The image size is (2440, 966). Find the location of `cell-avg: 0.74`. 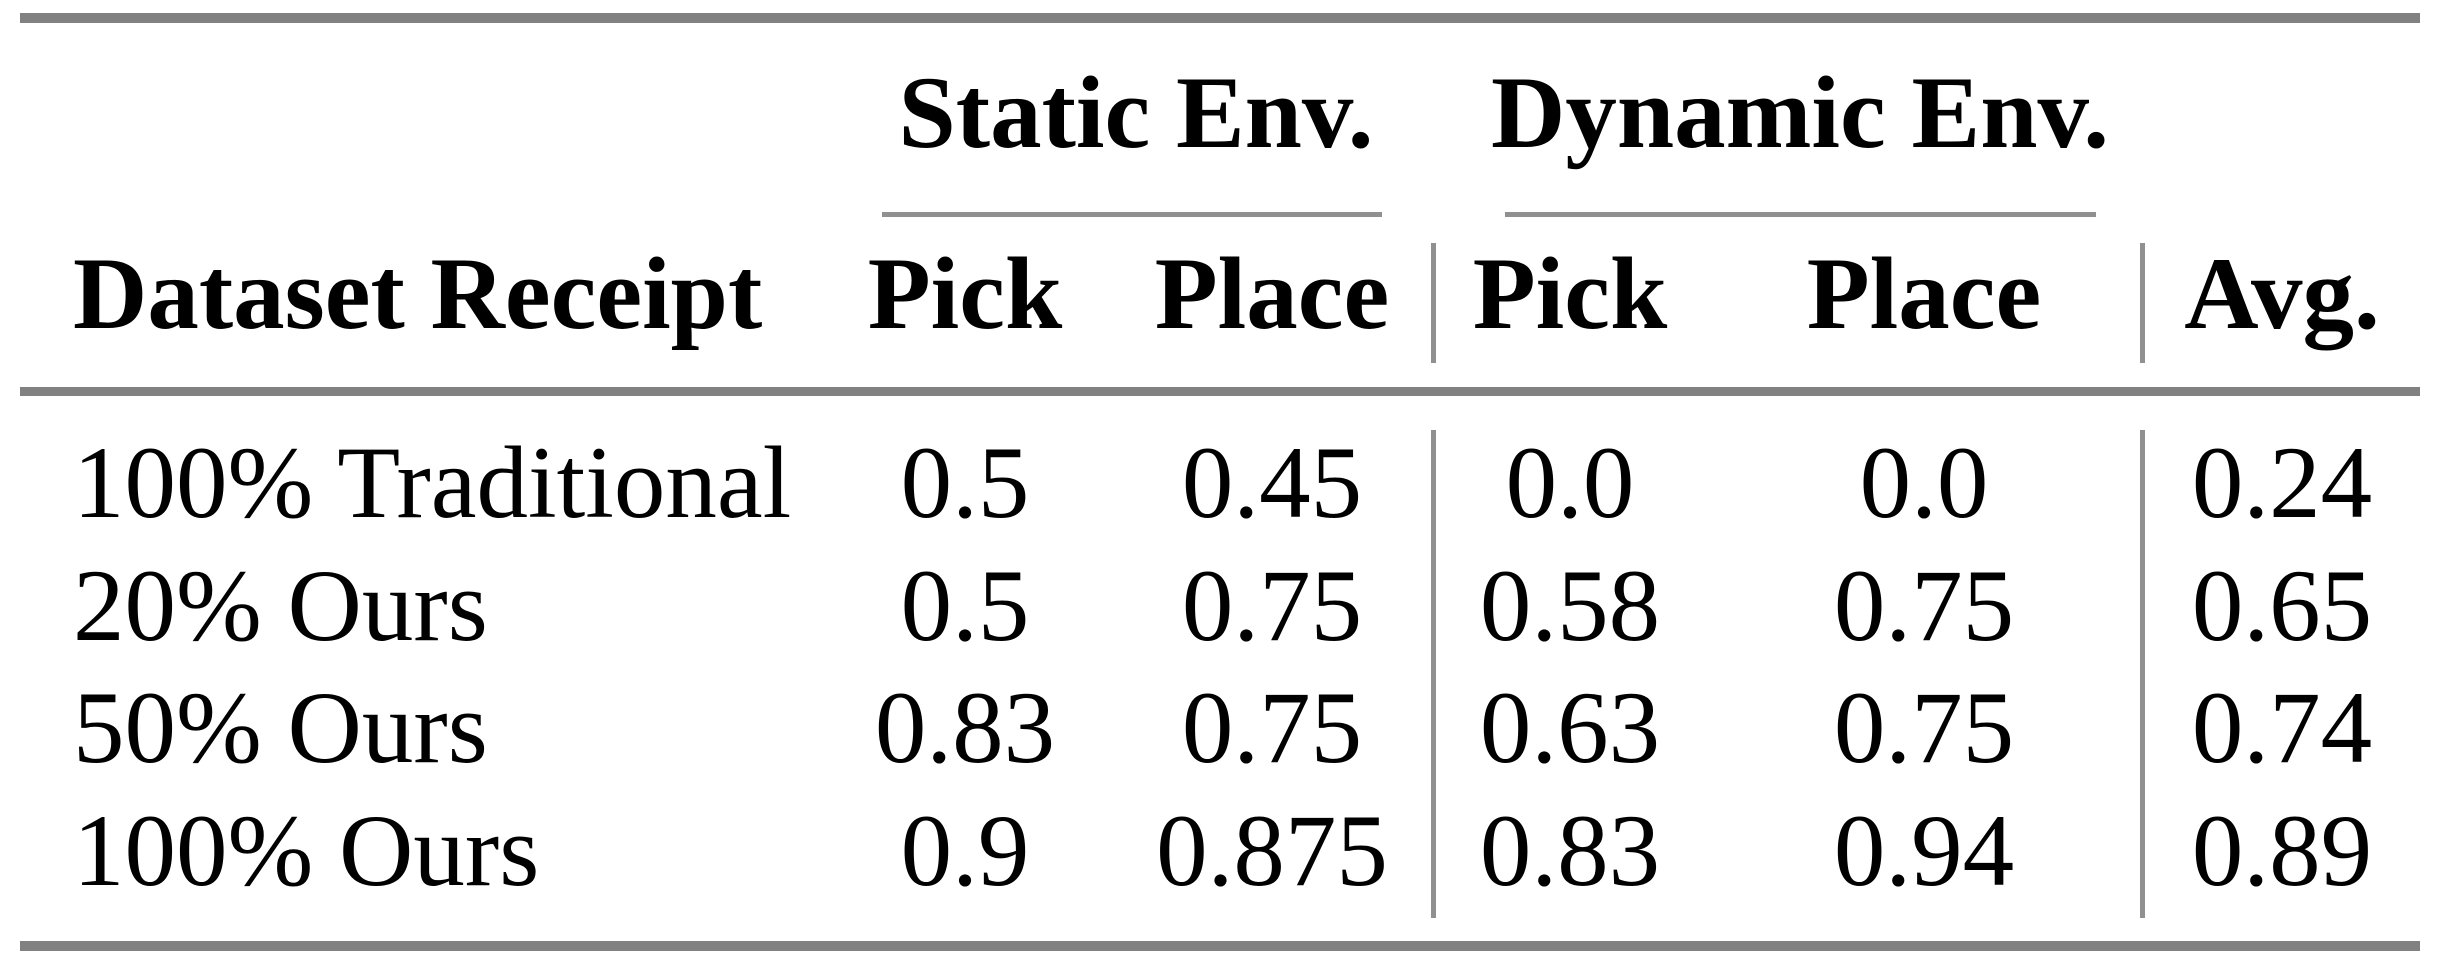

cell-avg: 0.74 is located at coordinates (2282, 728).